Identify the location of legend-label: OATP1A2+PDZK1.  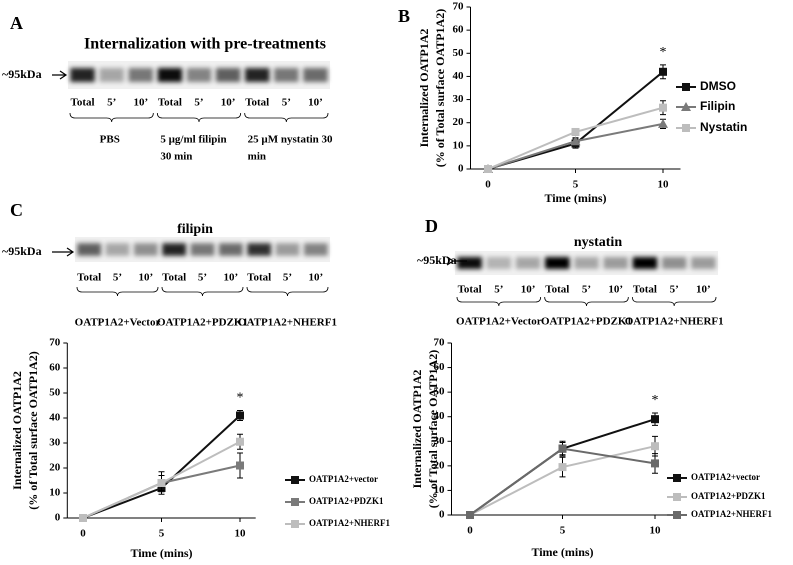
(346, 501).